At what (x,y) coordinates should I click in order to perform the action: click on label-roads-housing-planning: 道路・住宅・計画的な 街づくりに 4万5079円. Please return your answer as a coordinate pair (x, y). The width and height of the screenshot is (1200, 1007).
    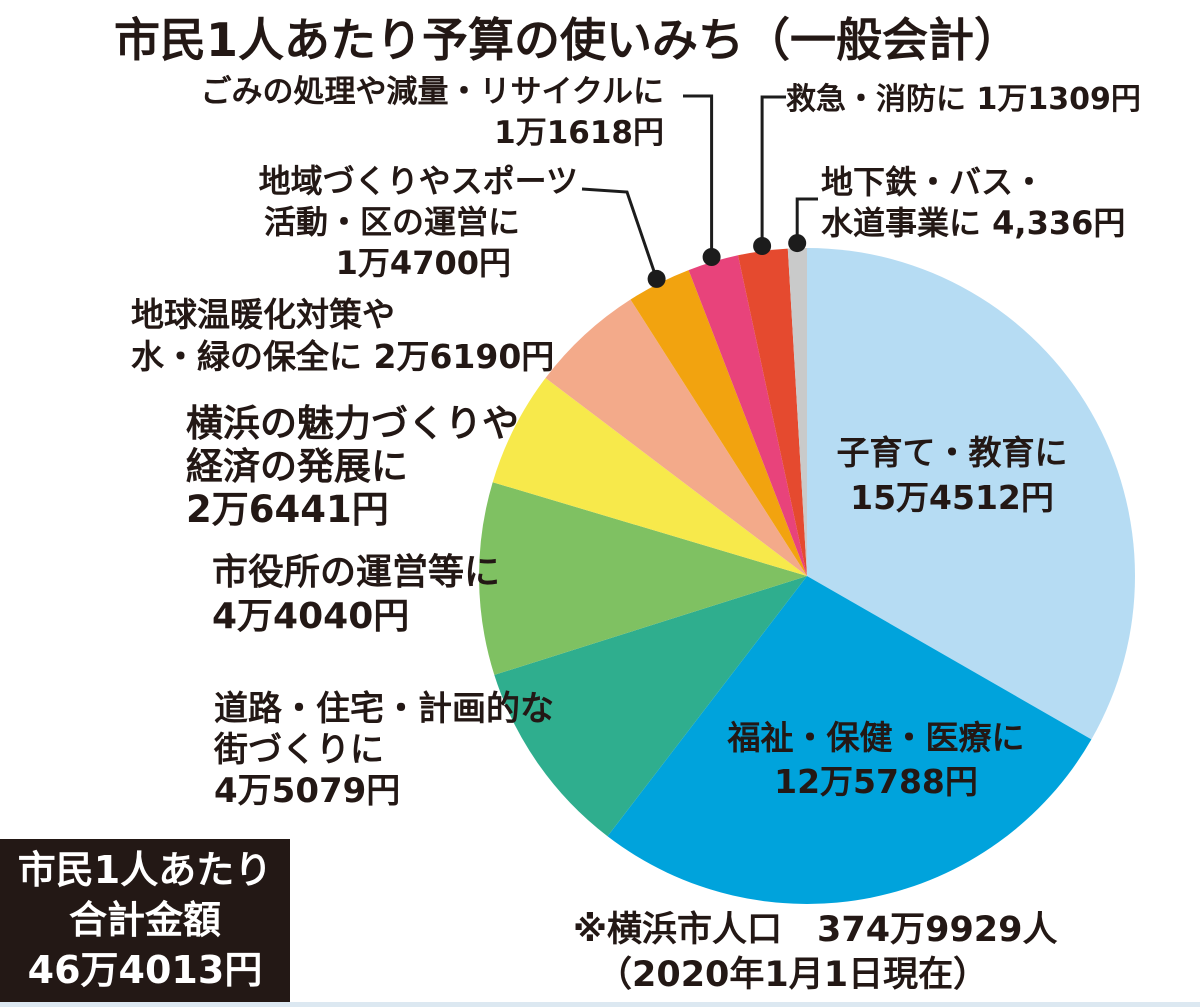
    Looking at the image, I should click on (384, 750).